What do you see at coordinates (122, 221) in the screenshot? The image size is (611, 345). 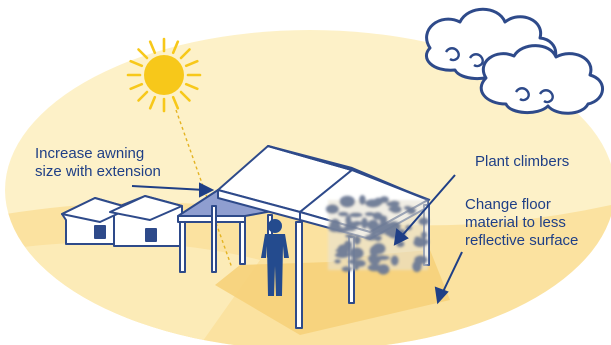 I see `background-houses` at bounding box center [122, 221].